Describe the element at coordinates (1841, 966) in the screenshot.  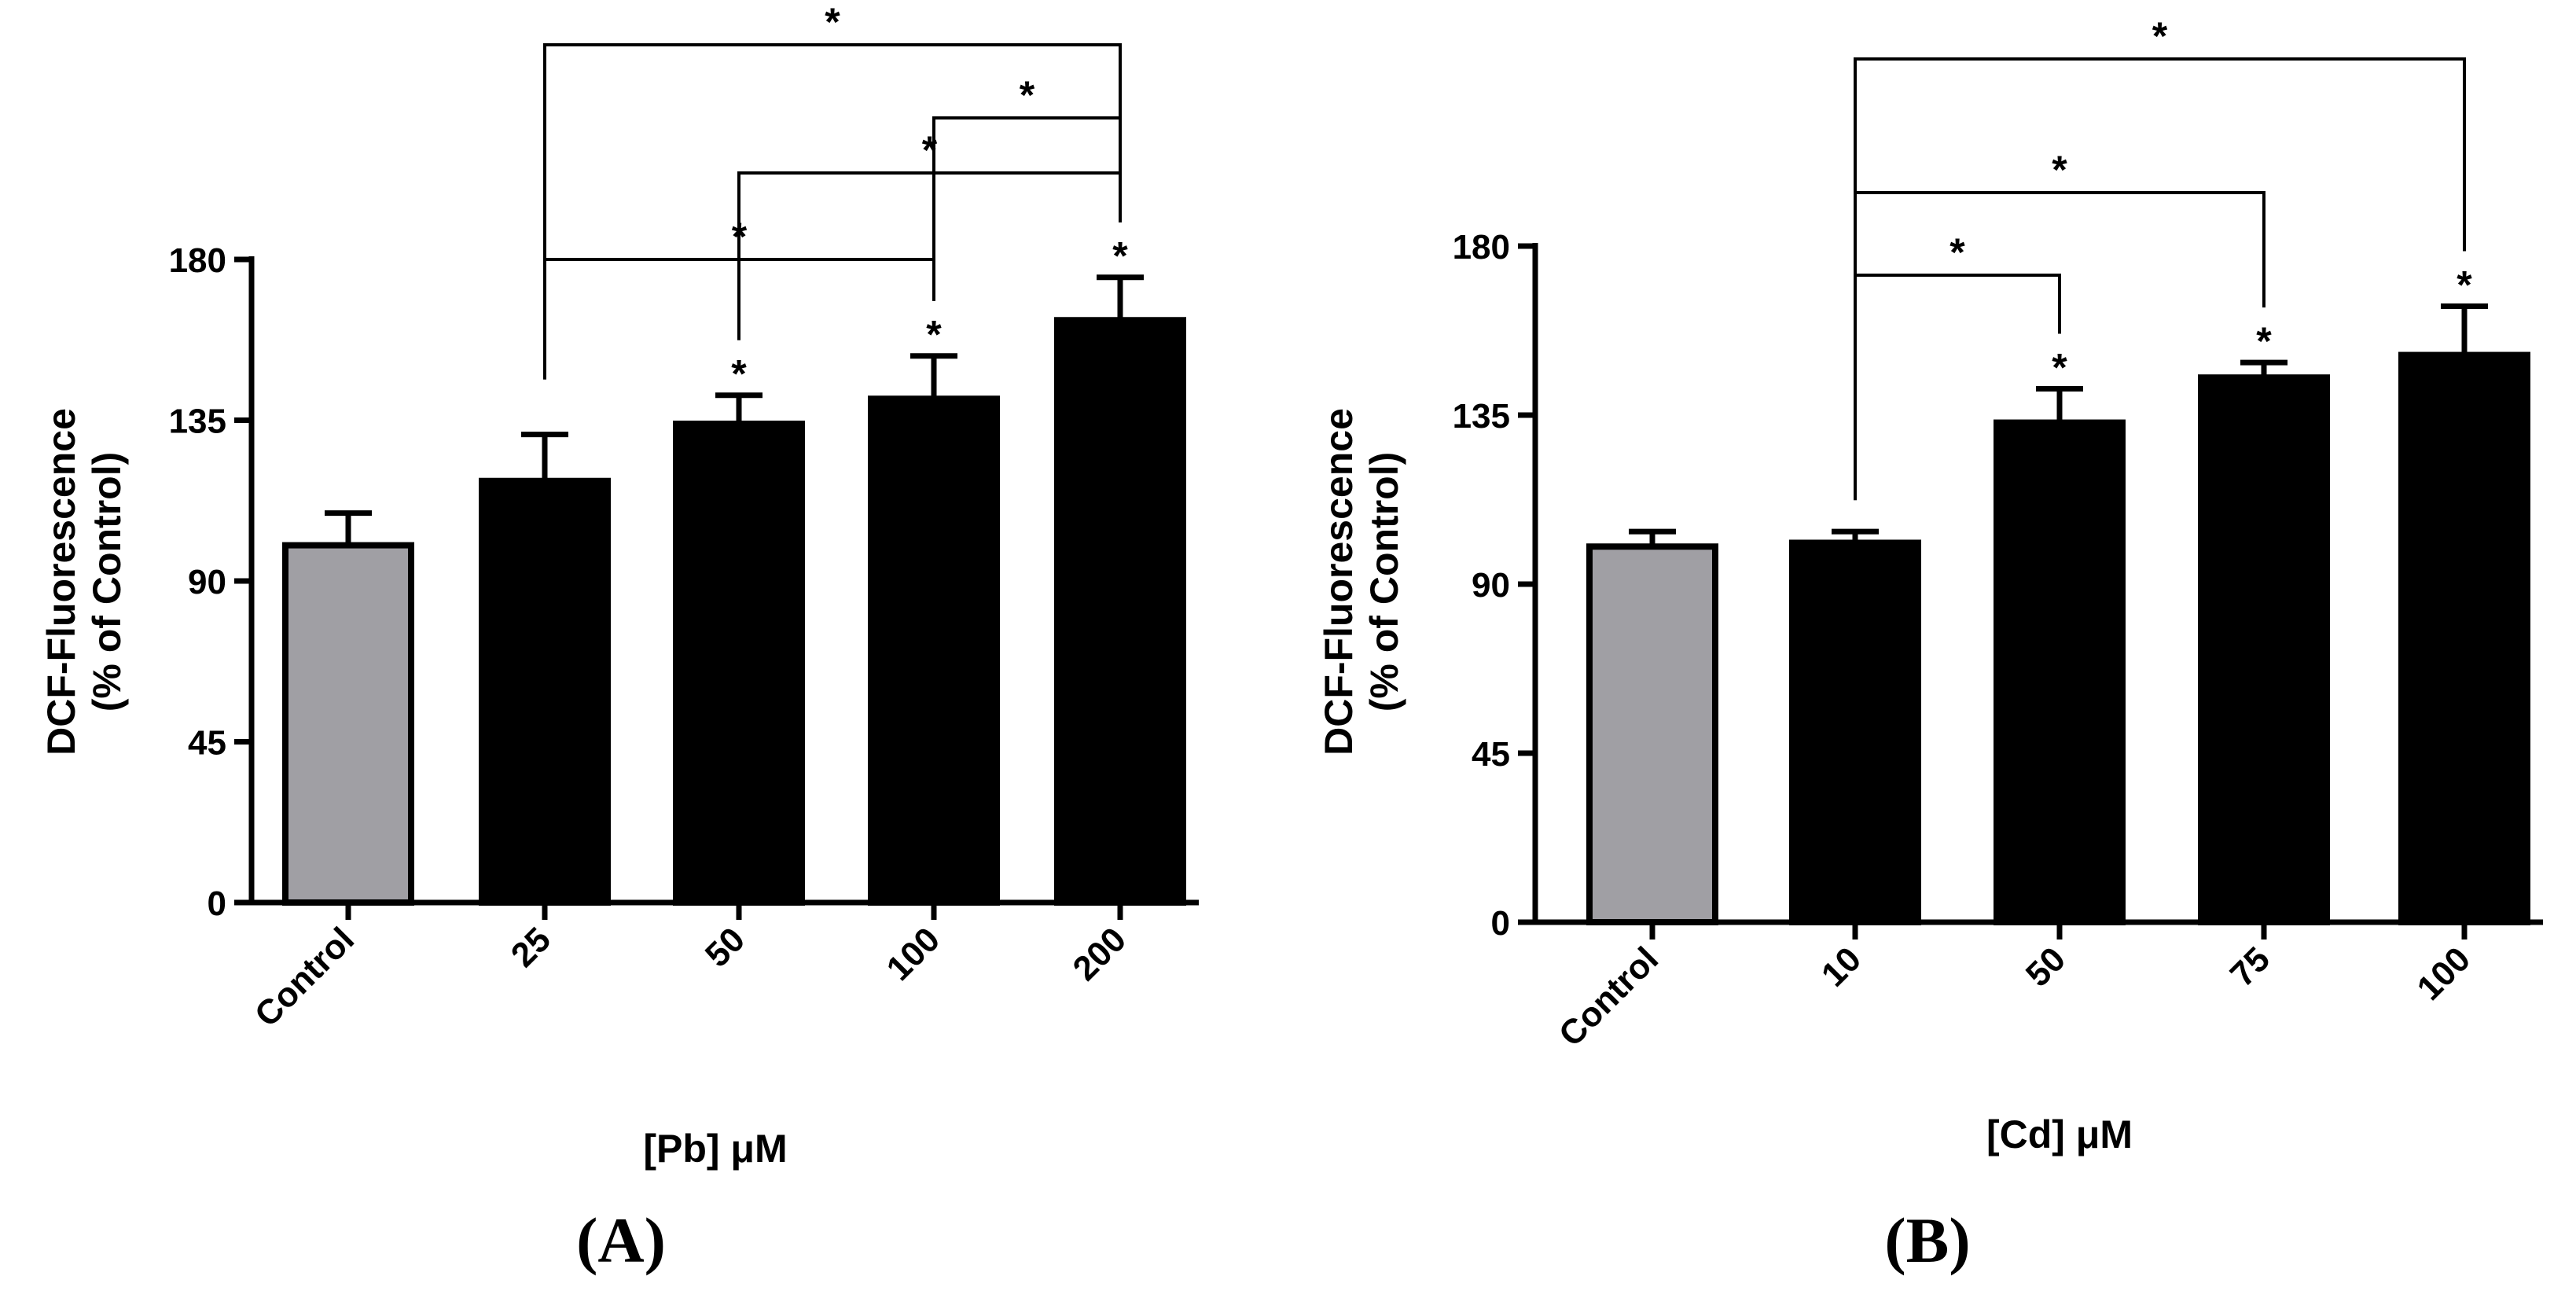
I see `x-tick-label: 10` at that location.